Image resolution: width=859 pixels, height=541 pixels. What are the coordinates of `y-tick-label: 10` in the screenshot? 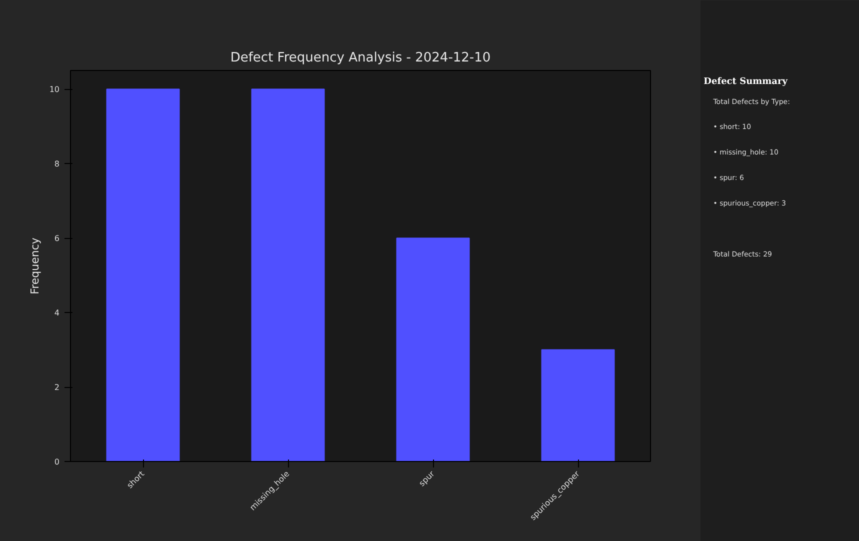 It's located at (54, 89).